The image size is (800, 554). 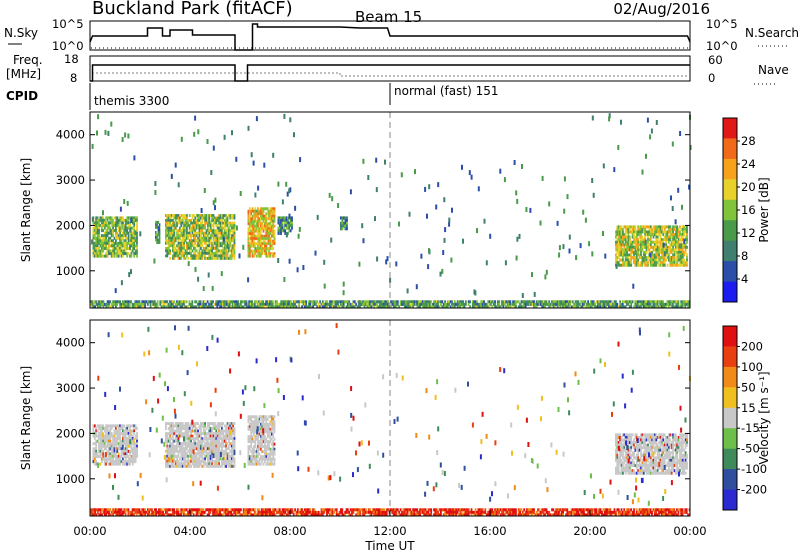 I want to click on y-tick-label: 1000, so click(x=70, y=271).